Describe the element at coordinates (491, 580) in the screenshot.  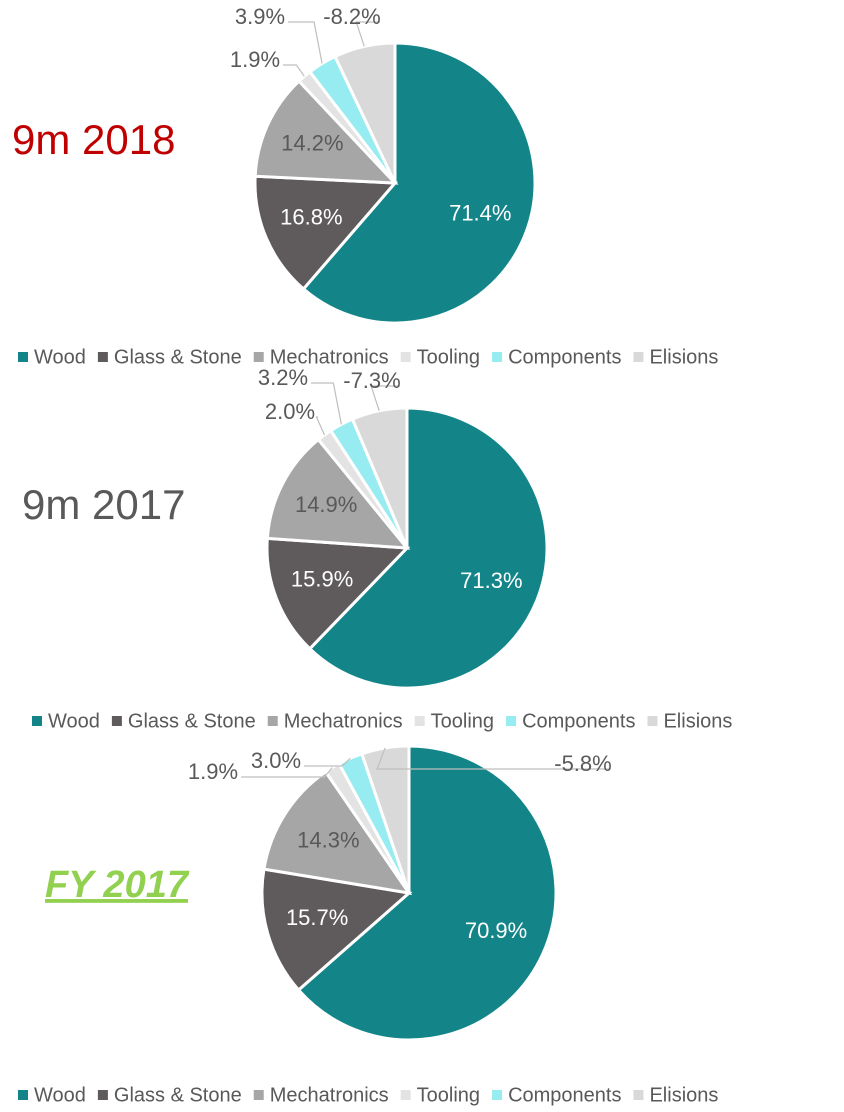
I see `data-label: 71.3%` at that location.